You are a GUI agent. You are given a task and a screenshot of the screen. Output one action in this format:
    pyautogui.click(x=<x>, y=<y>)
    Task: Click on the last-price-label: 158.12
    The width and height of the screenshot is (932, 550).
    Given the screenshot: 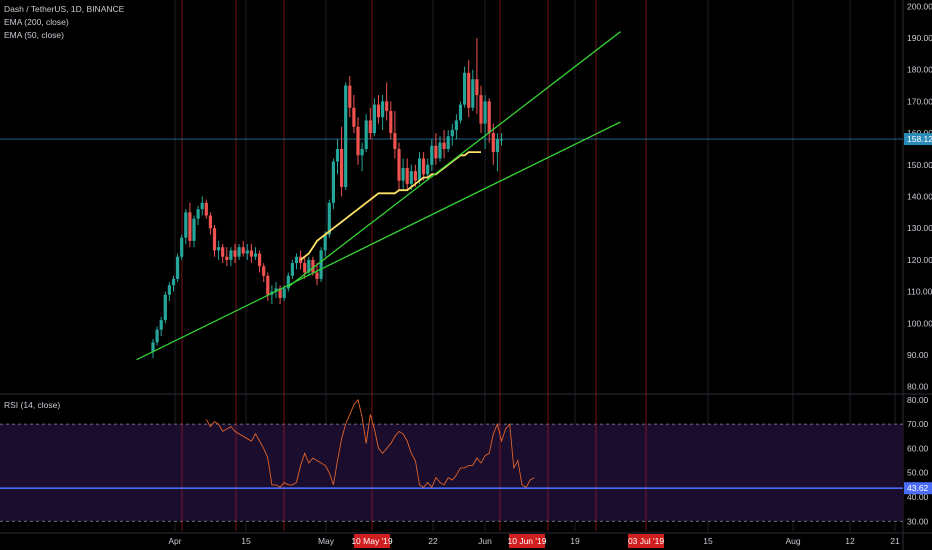 What is the action you would take?
    pyautogui.click(x=919, y=139)
    